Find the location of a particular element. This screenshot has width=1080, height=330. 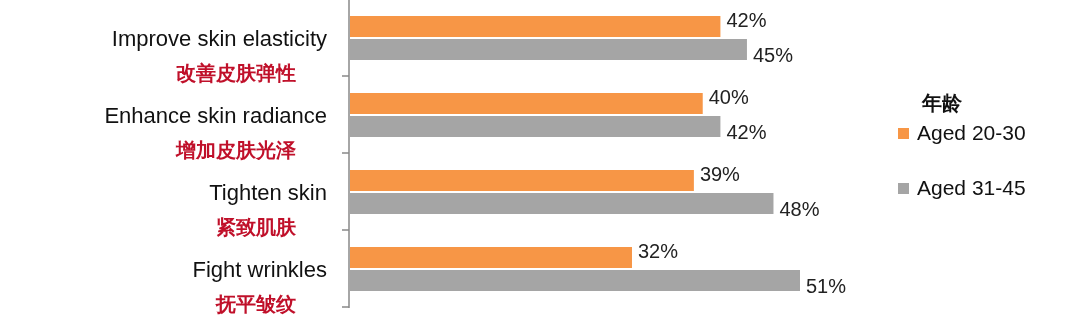

y-tick-label: Tighten skin 紧致肌肤 is located at coordinates (268, 209).